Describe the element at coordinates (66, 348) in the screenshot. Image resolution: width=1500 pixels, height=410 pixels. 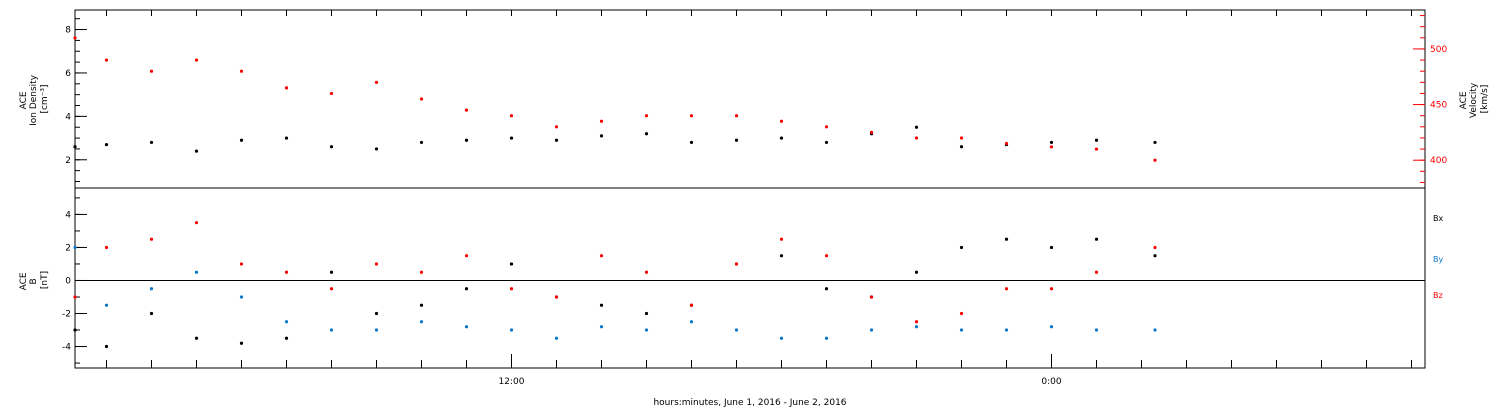
I see `bottom-left-tick-label: -4` at that location.